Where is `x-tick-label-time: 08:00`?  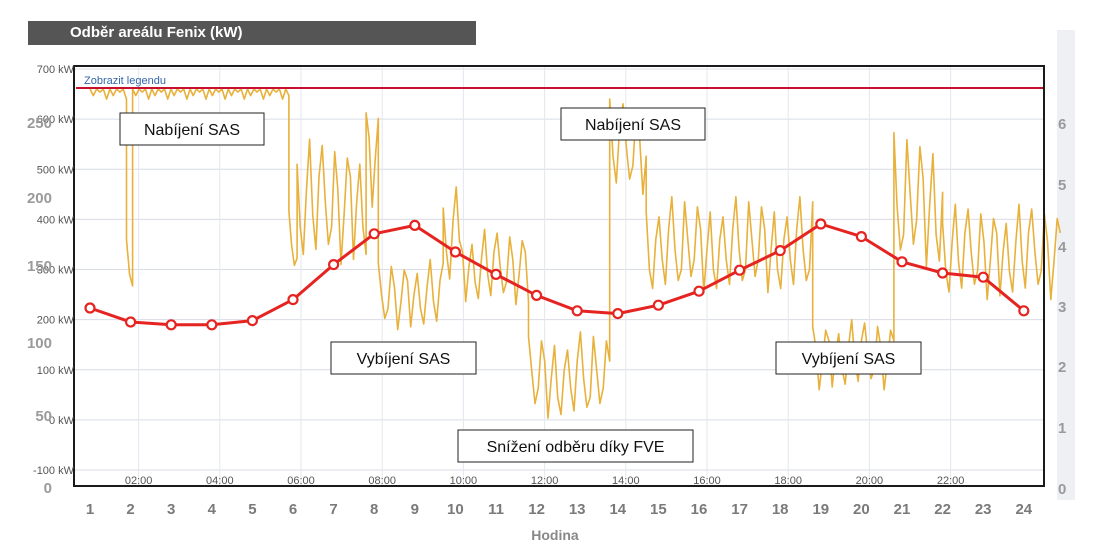
x-tick-label-time: 08:00 is located at coordinates (382, 481).